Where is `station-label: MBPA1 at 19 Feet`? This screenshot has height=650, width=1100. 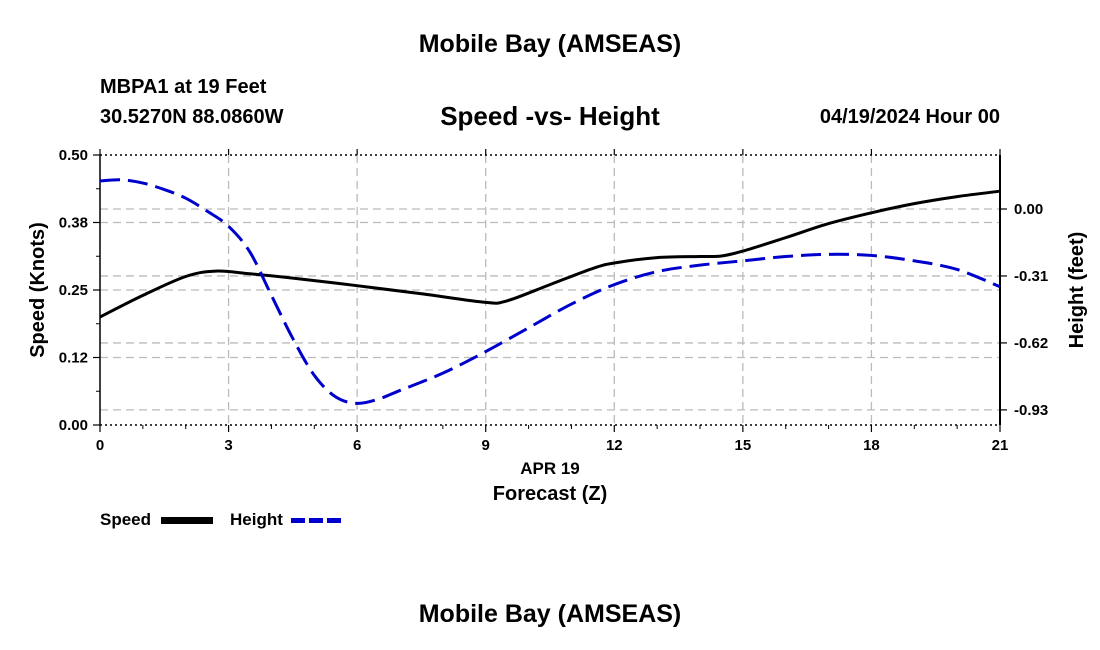
station-label: MBPA1 at 19 Feet is located at coordinates (183, 87).